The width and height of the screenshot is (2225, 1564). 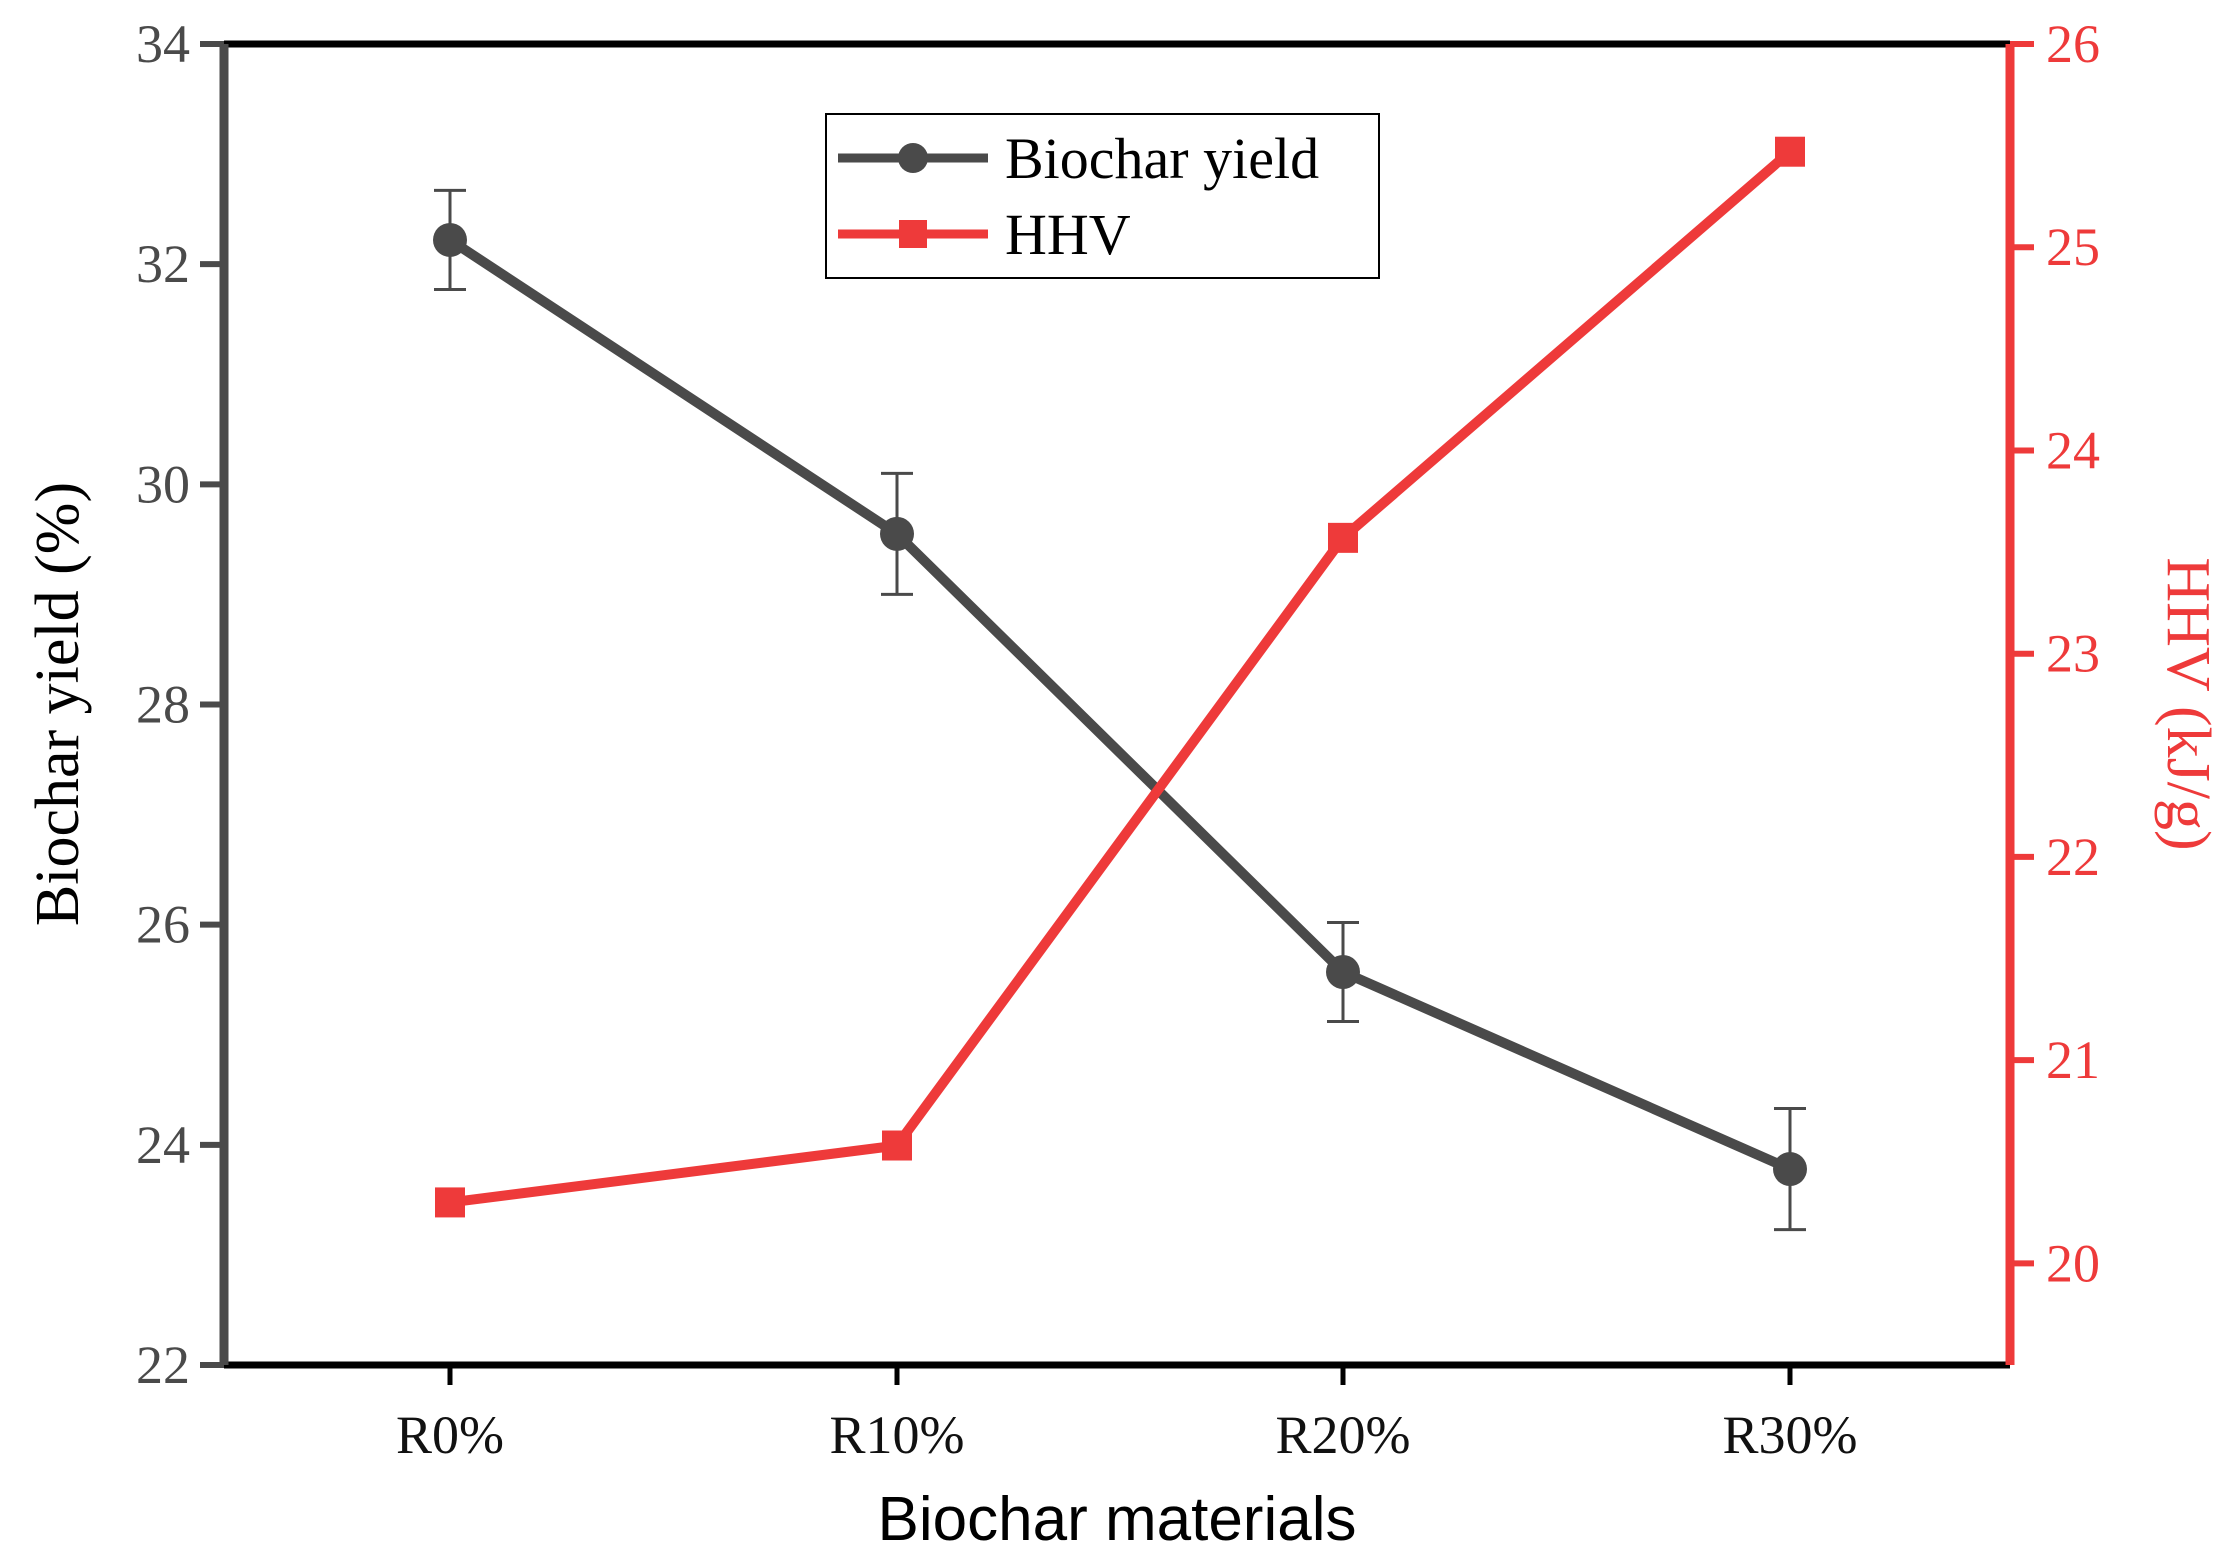 I want to click on right-axis-title: HHV (kJ/g), so click(x=2188, y=703).